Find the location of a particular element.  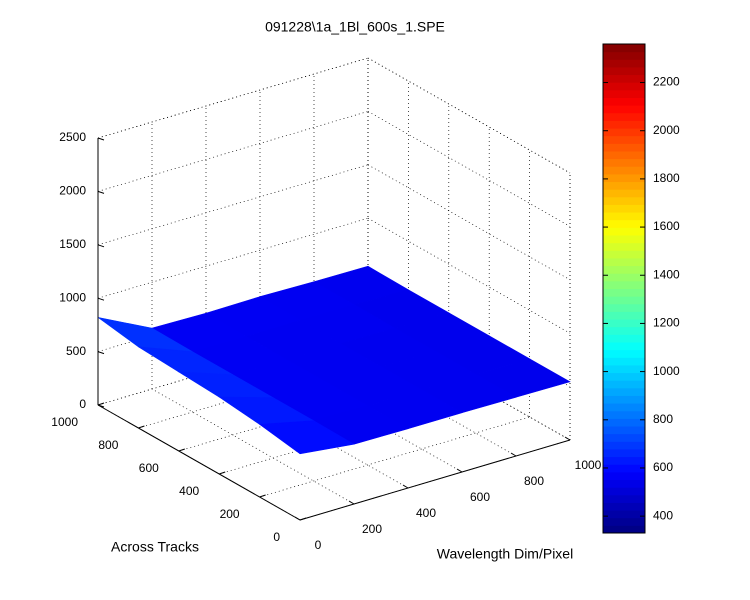

colorbar-tick-label: 400 is located at coordinates (663, 515).